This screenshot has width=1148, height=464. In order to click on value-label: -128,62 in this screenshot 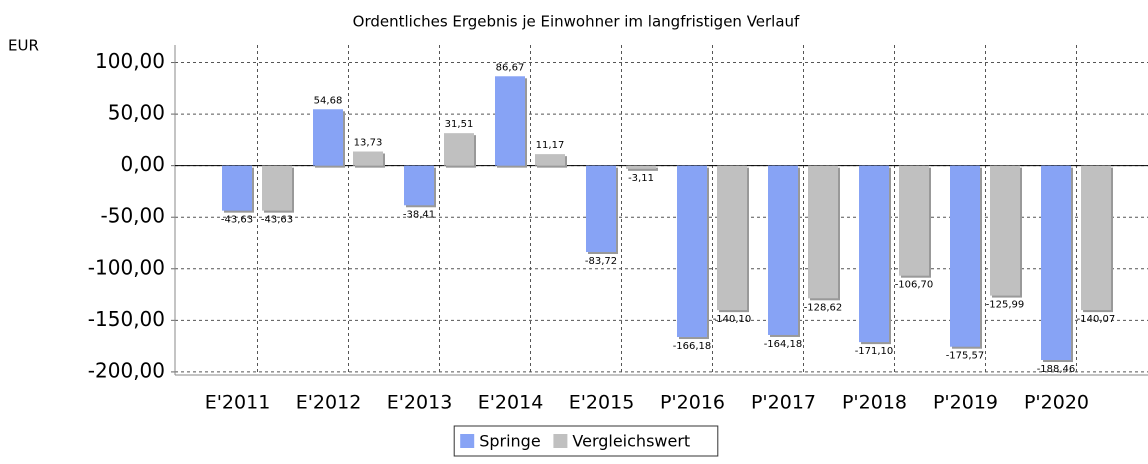, I will do `click(823, 307)`.